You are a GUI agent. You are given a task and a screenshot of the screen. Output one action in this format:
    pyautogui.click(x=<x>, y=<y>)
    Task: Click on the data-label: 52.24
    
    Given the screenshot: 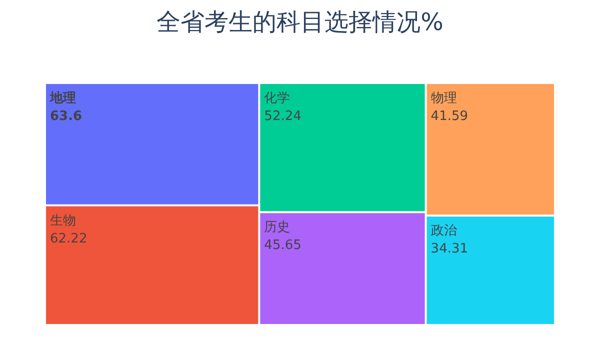 What is the action you would take?
    pyautogui.click(x=283, y=116)
    